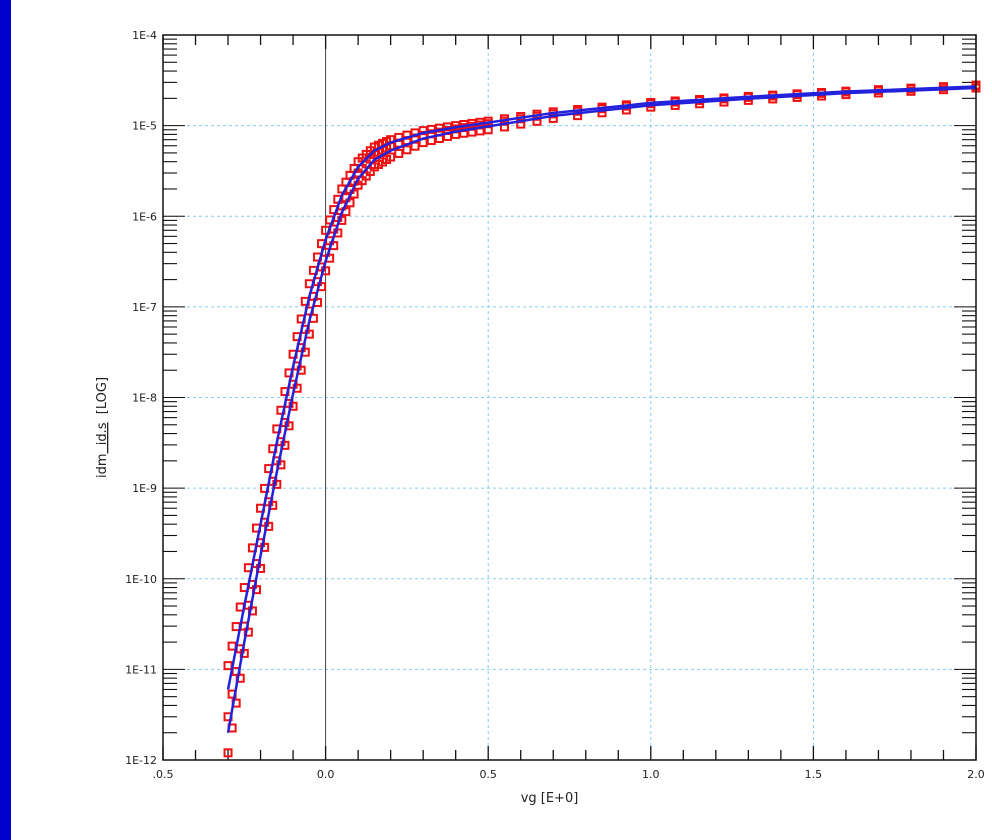 This screenshot has width=992, height=840. I want to click on x-tick-label: 0.0, so click(326, 774).